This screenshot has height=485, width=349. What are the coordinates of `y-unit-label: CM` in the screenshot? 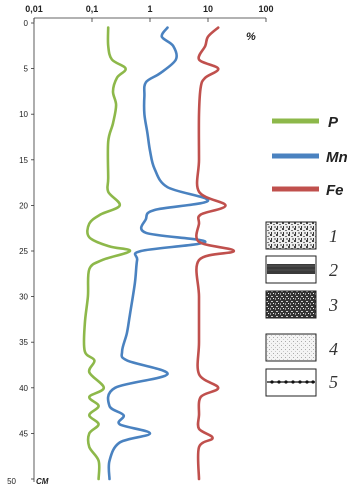 It's located at (42, 481).